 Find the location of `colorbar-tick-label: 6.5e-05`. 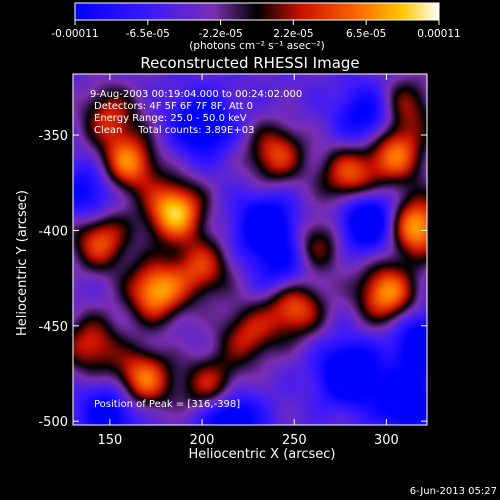

colorbar-tick-label: 6.5e-05 is located at coordinates (366, 34).